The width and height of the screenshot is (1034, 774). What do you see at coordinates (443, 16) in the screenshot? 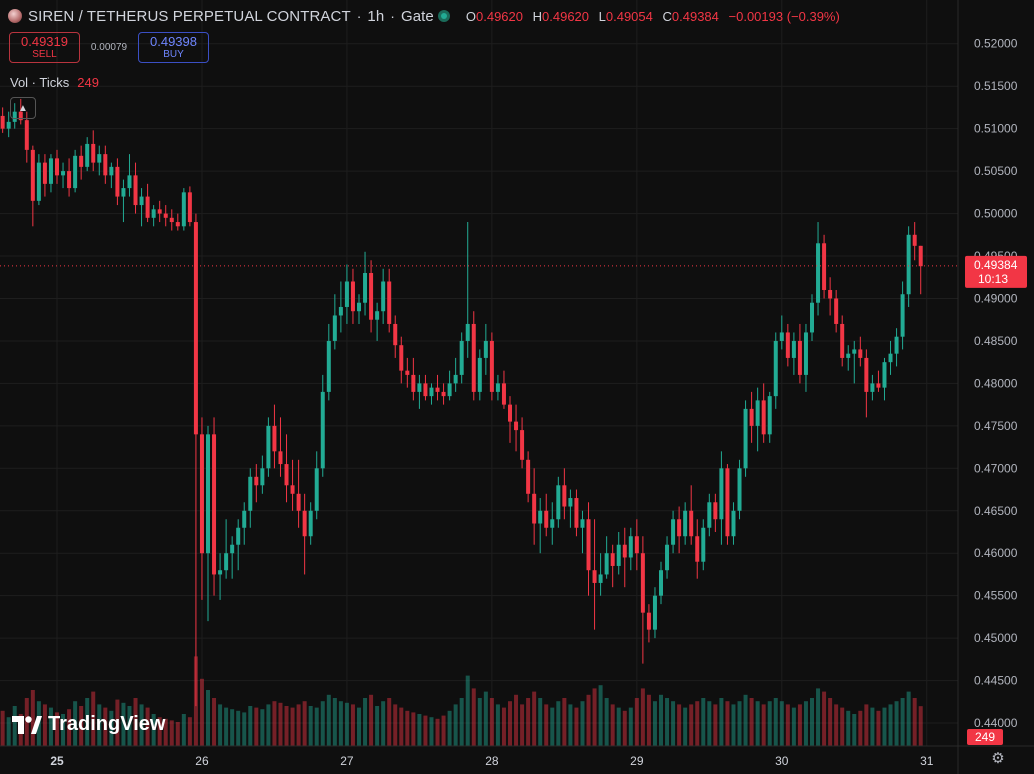
I see `market-open-status-icon` at bounding box center [443, 16].